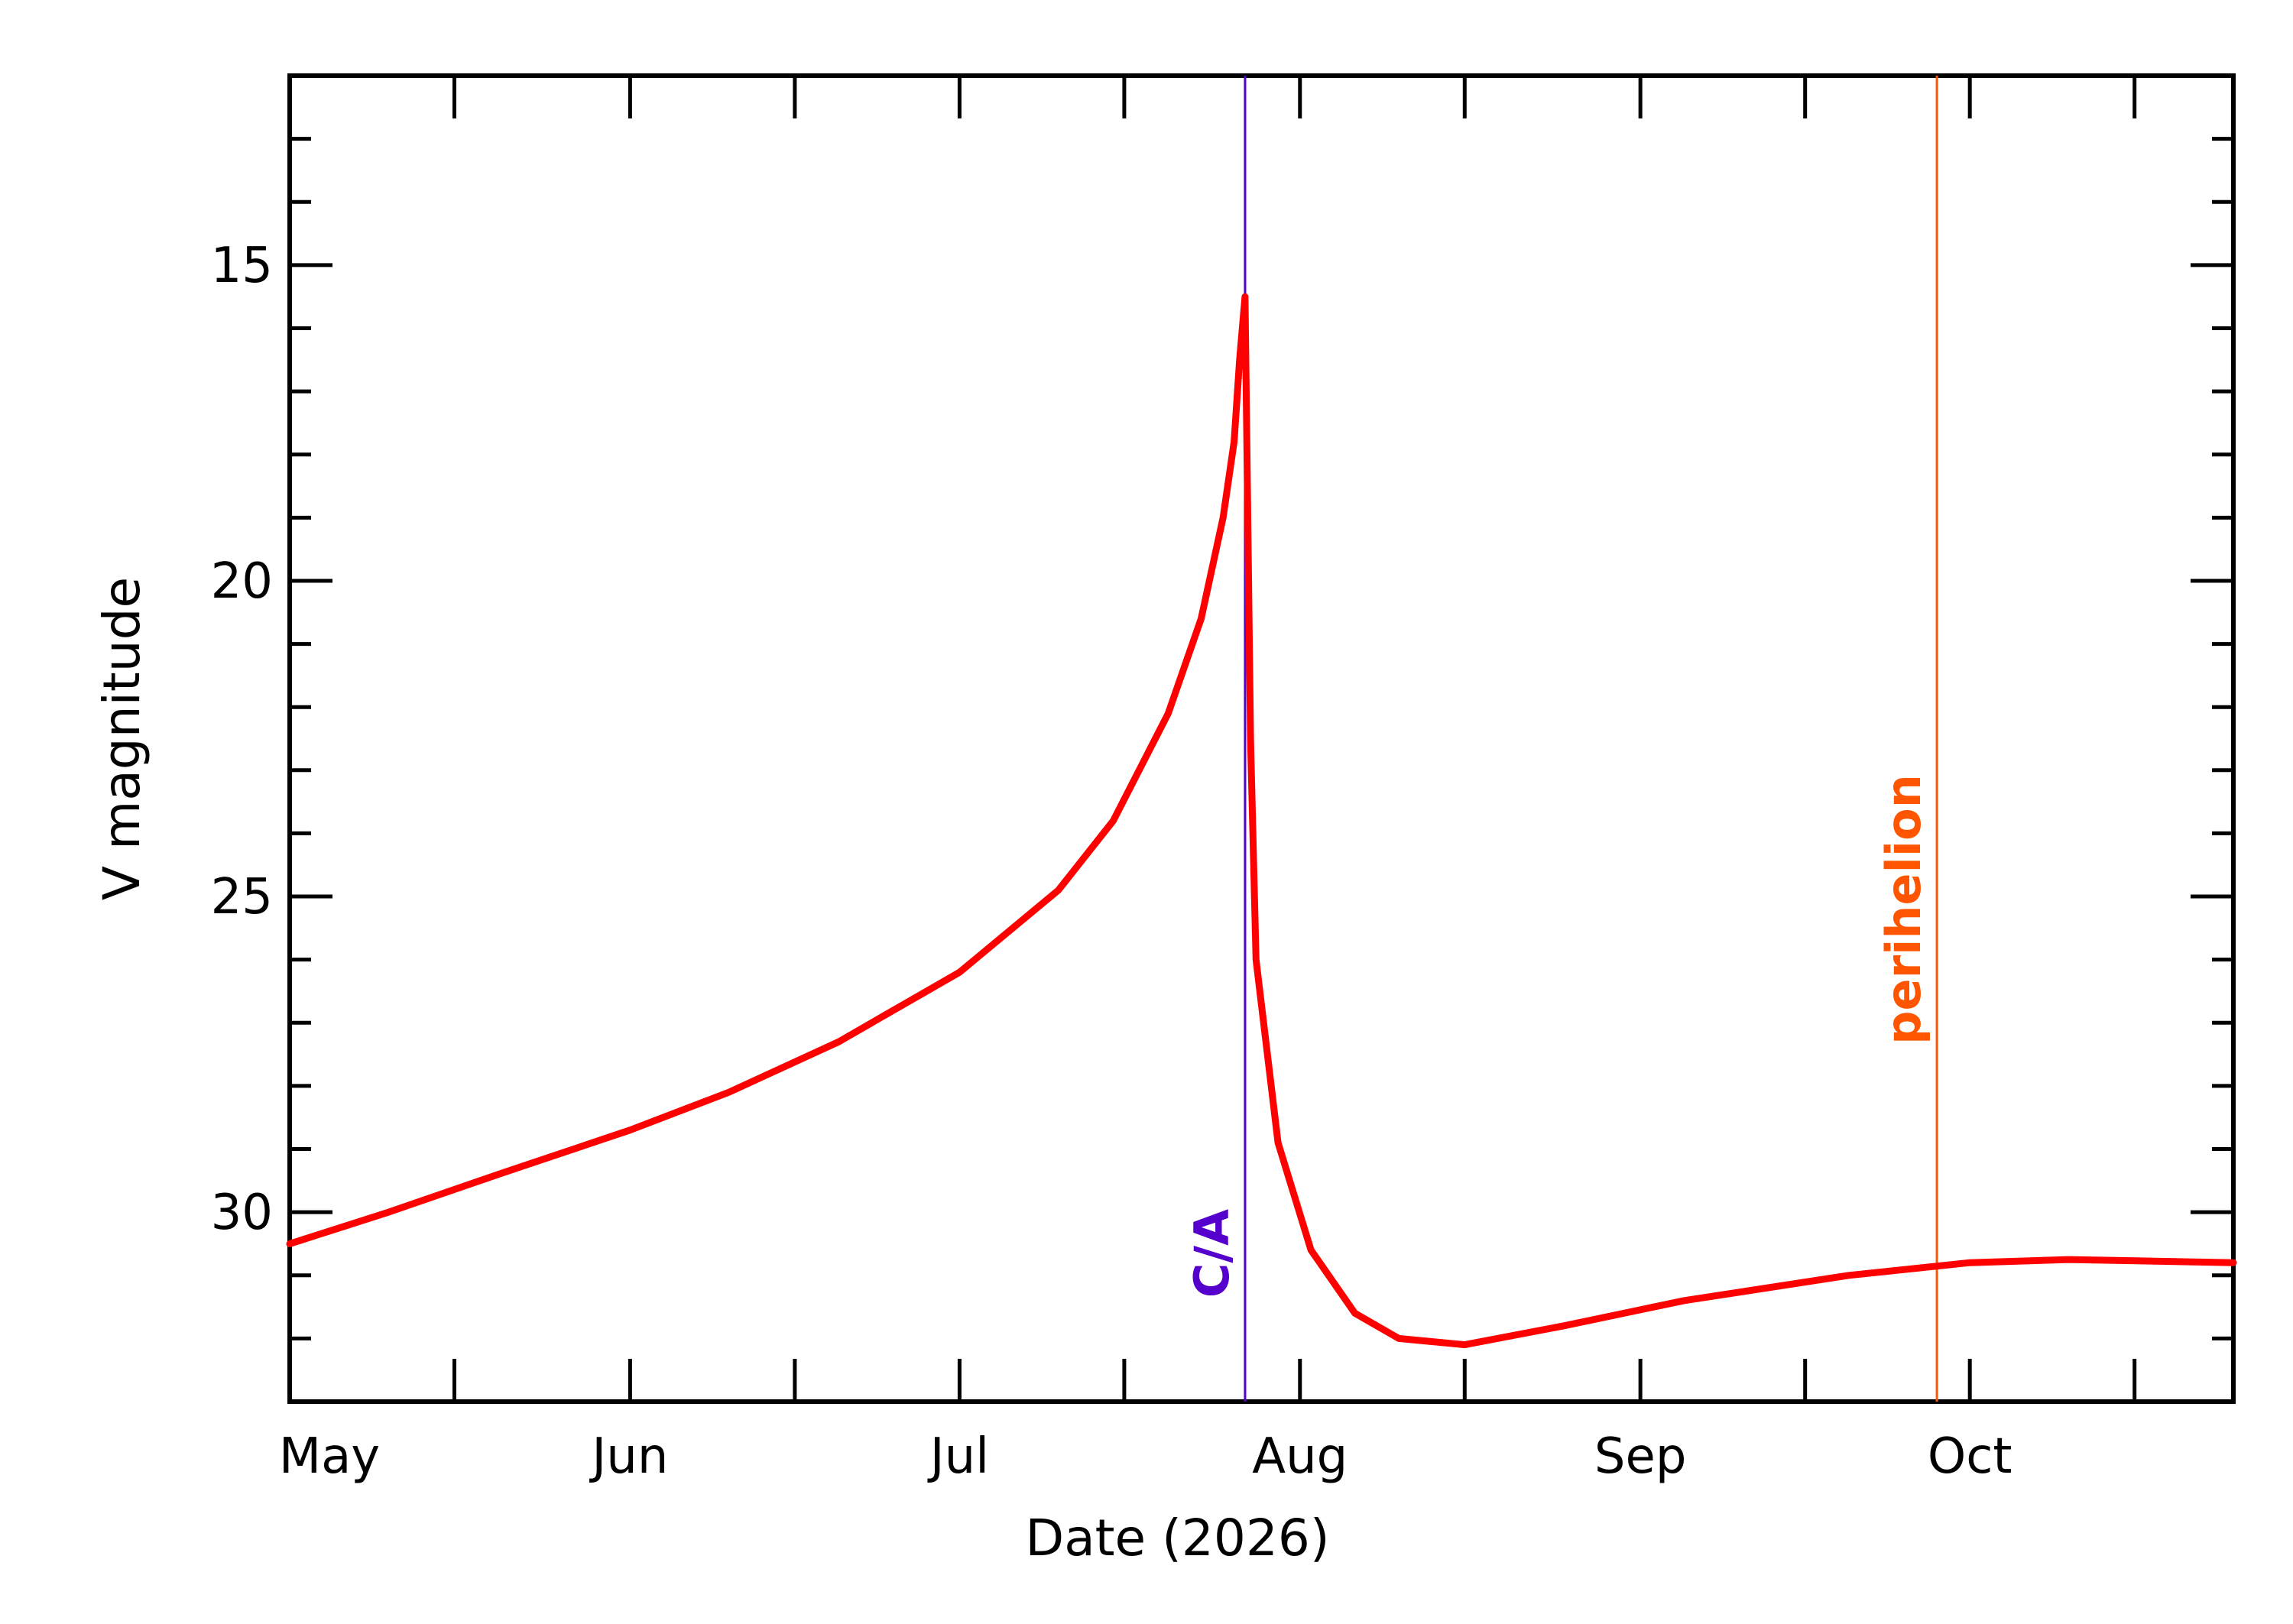 This screenshot has width=2293, height=1624. I want to click on y-axis-label: V magnitude, so click(121, 738).